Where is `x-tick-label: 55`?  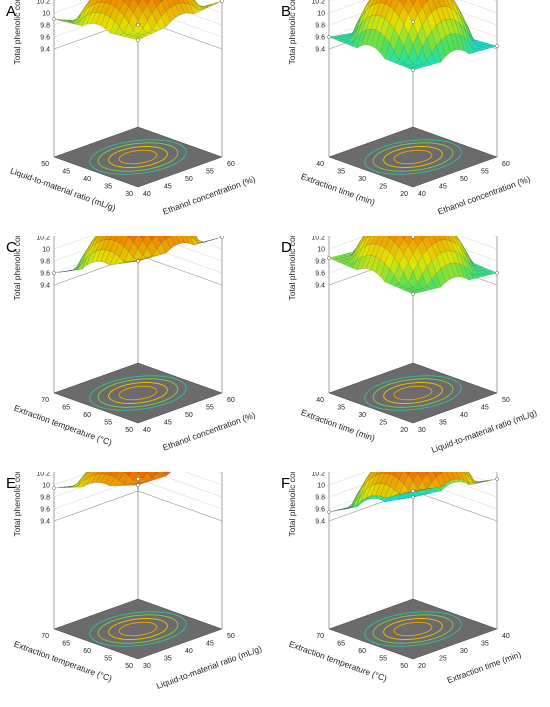
x-tick-label: 55 is located at coordinates (485, 172).